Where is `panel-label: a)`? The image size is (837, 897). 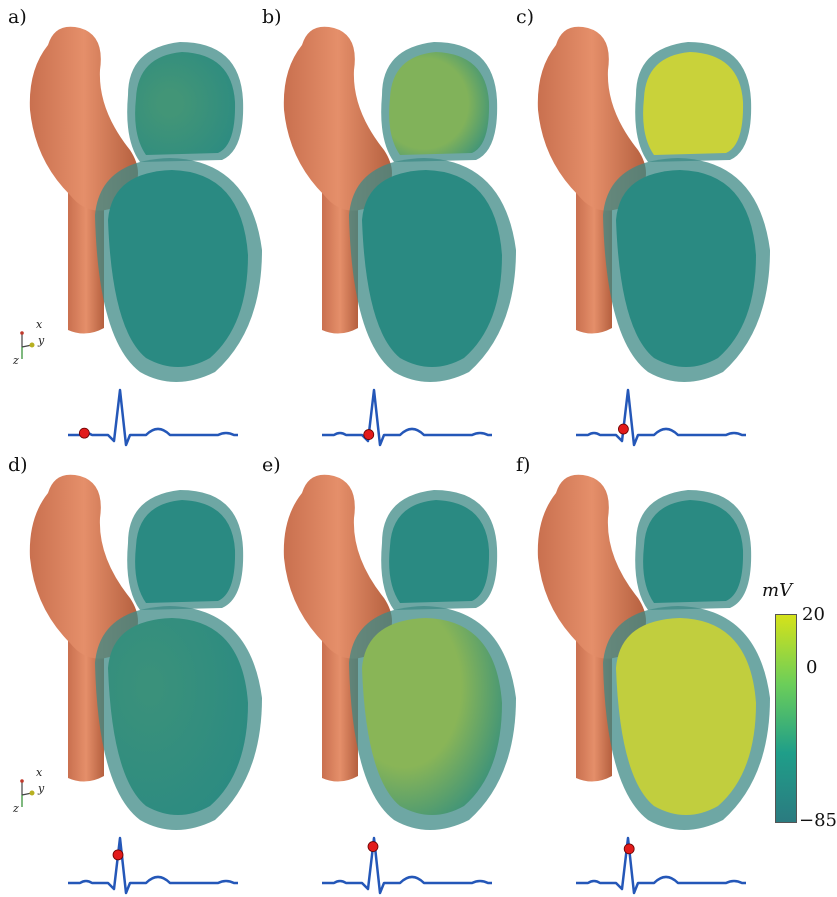
panel-label: a) is located at coordinates (17, 17).